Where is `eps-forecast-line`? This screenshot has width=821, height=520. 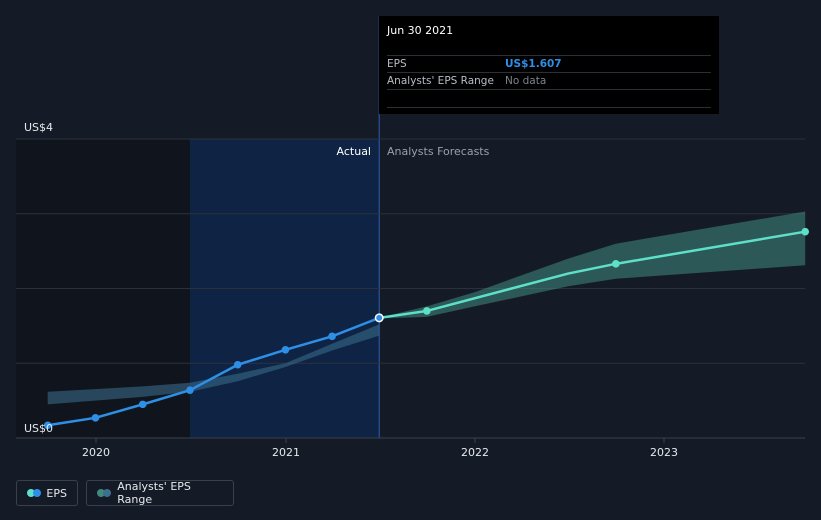 eps-forecast-line is located at coordinates (592, 275).